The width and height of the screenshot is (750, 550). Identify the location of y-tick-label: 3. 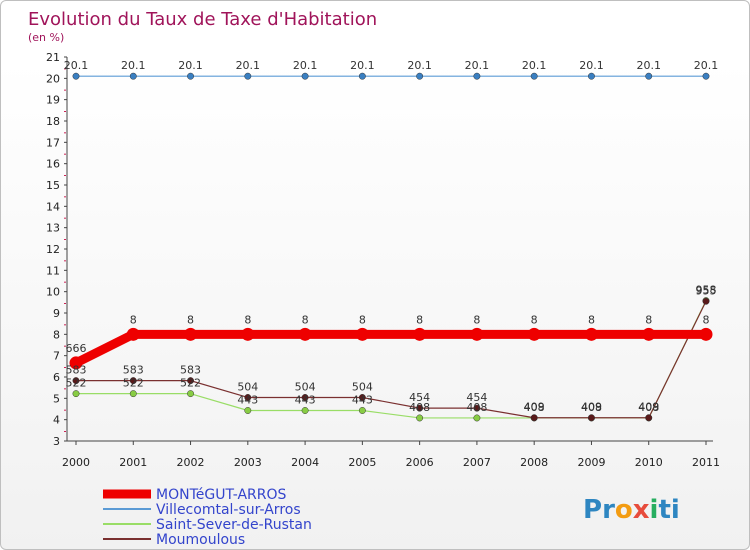
(56, 441).